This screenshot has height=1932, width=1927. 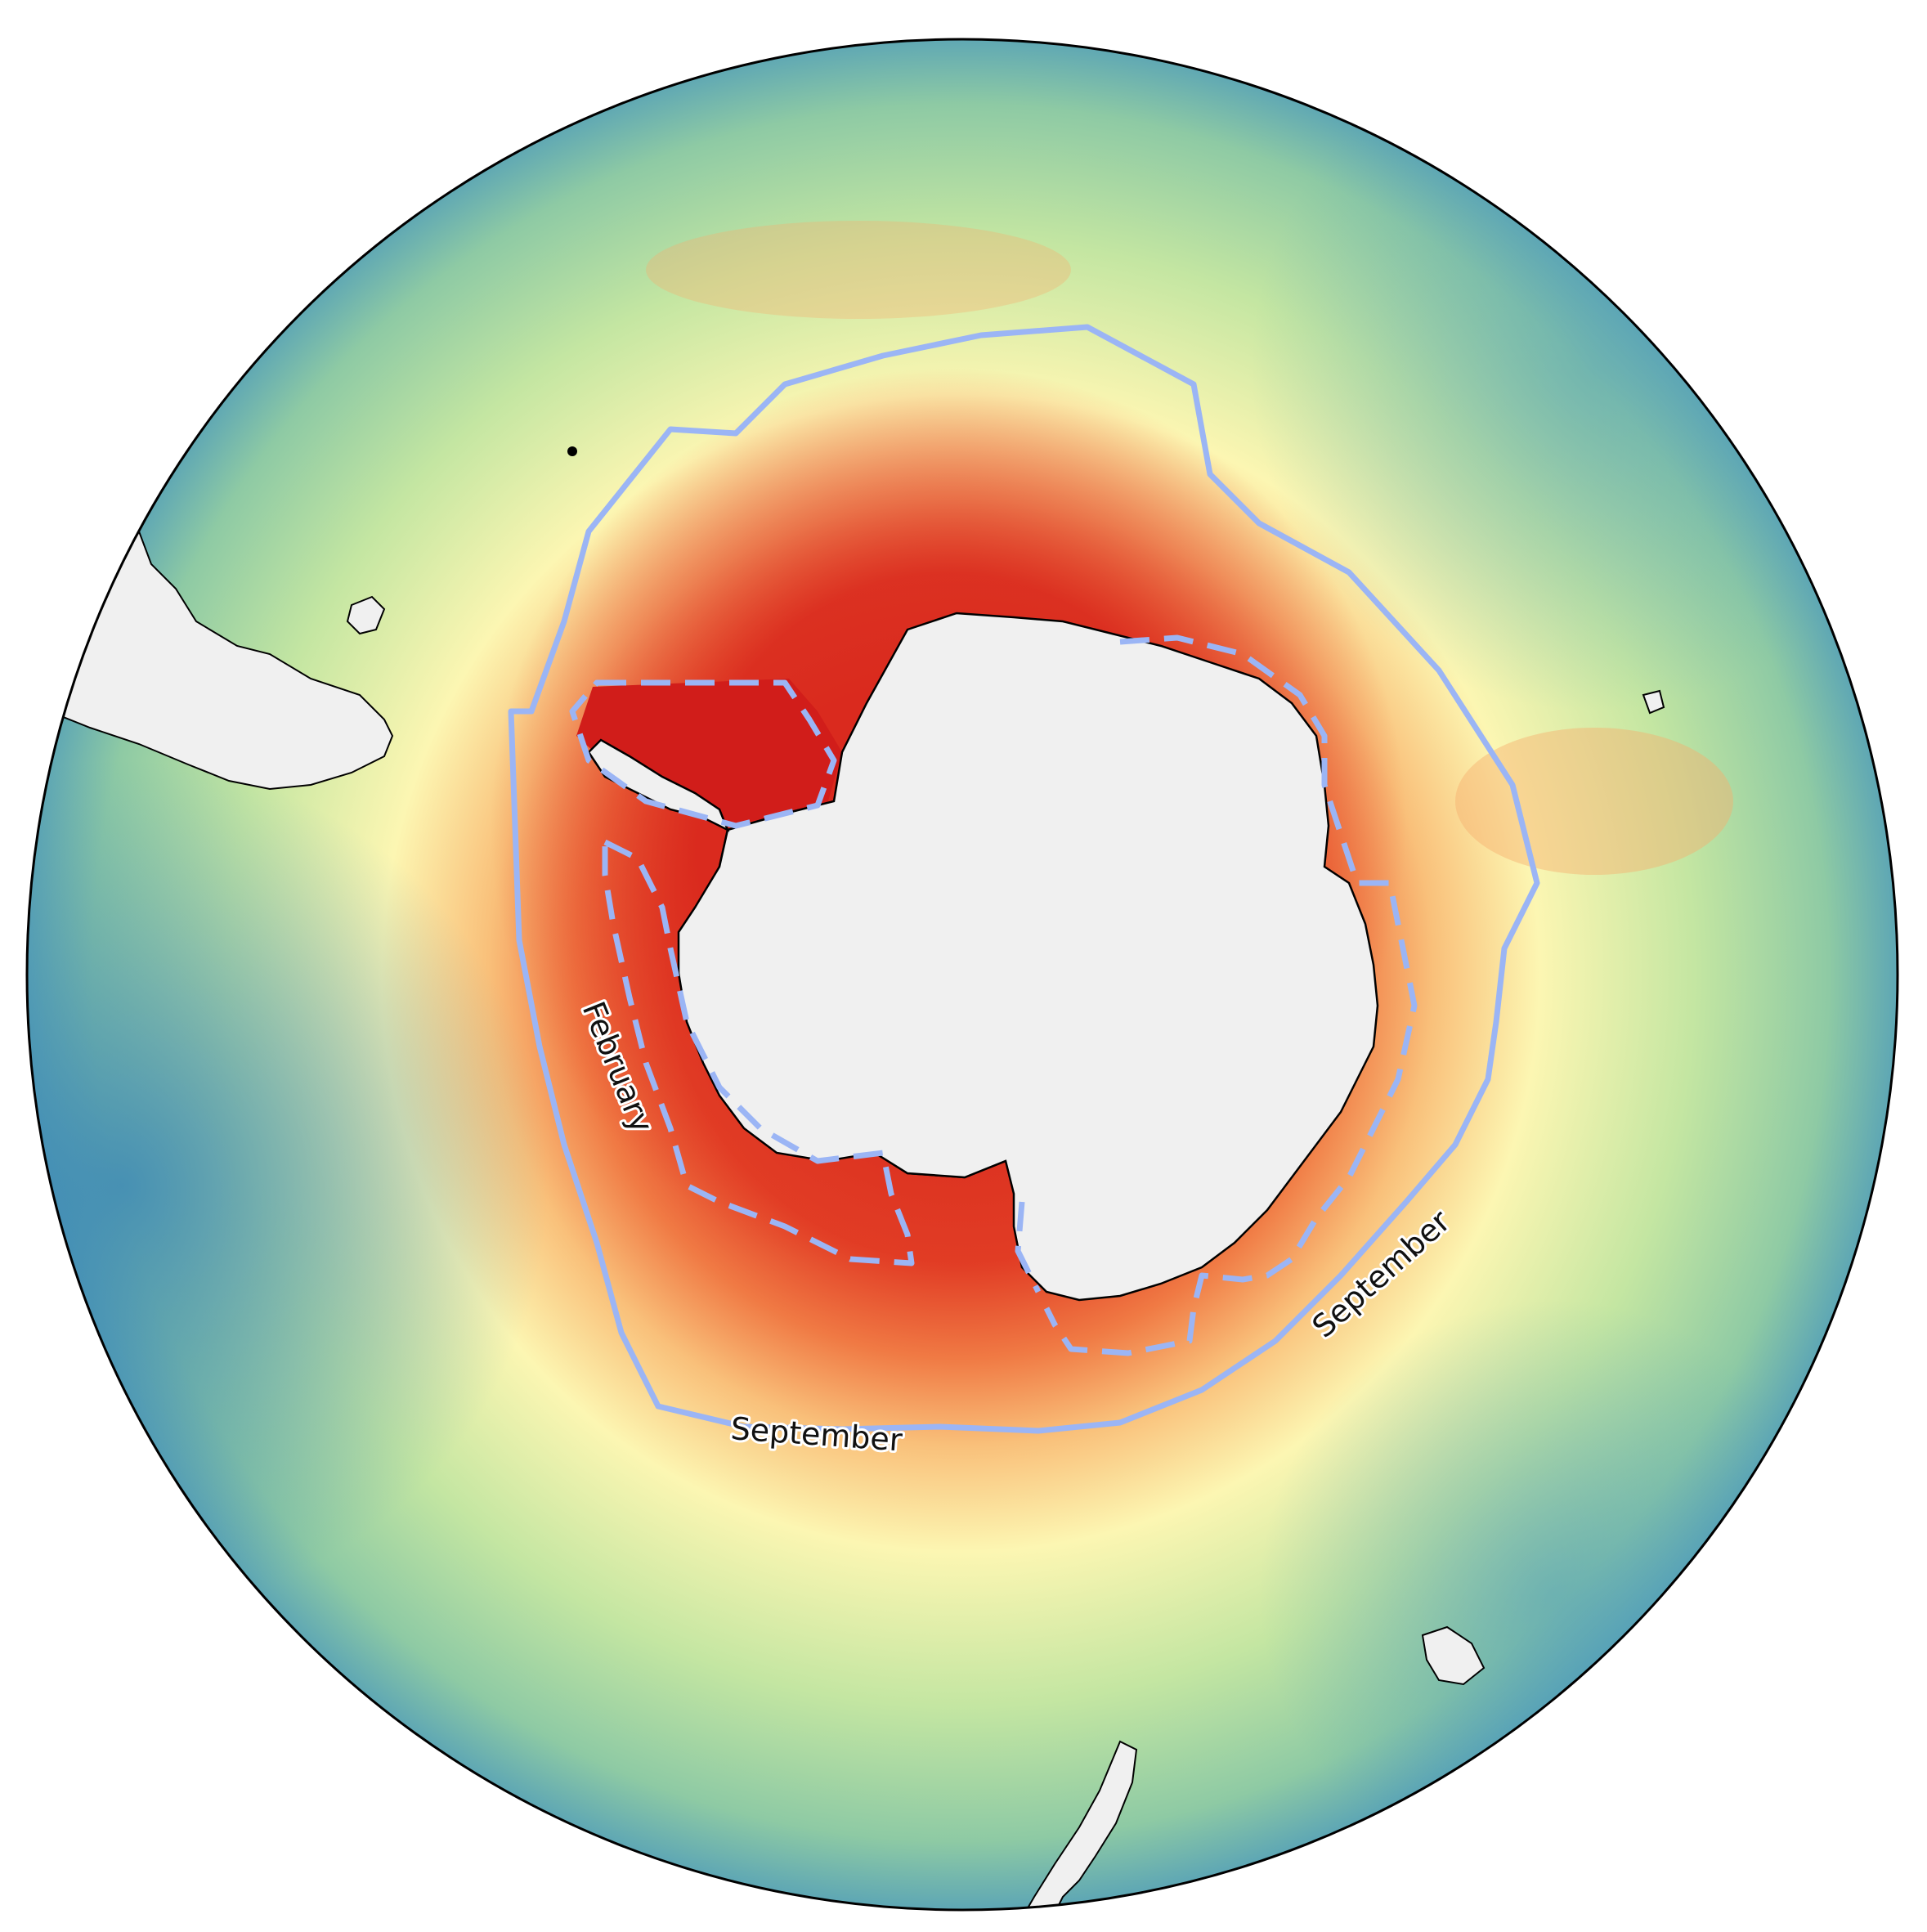 I want to click on tasmania-land, so click(x=1453, y=1655).